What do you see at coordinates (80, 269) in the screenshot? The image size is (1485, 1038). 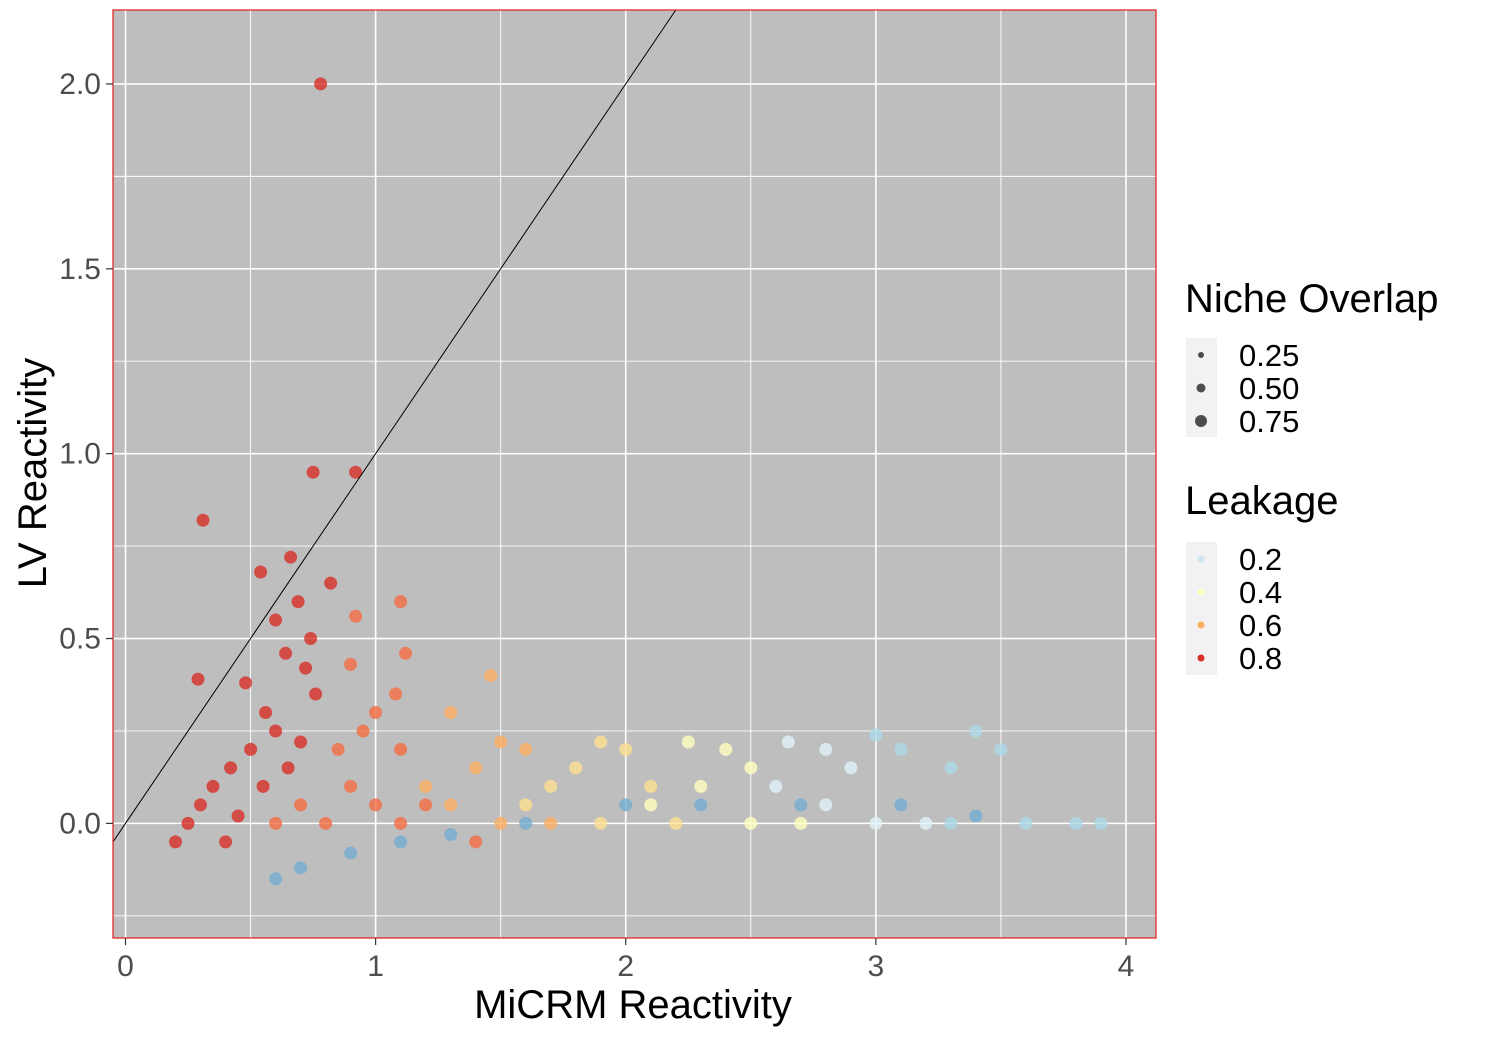 I see `y-tick-label: 1.5` at bounding box center [80, 269].